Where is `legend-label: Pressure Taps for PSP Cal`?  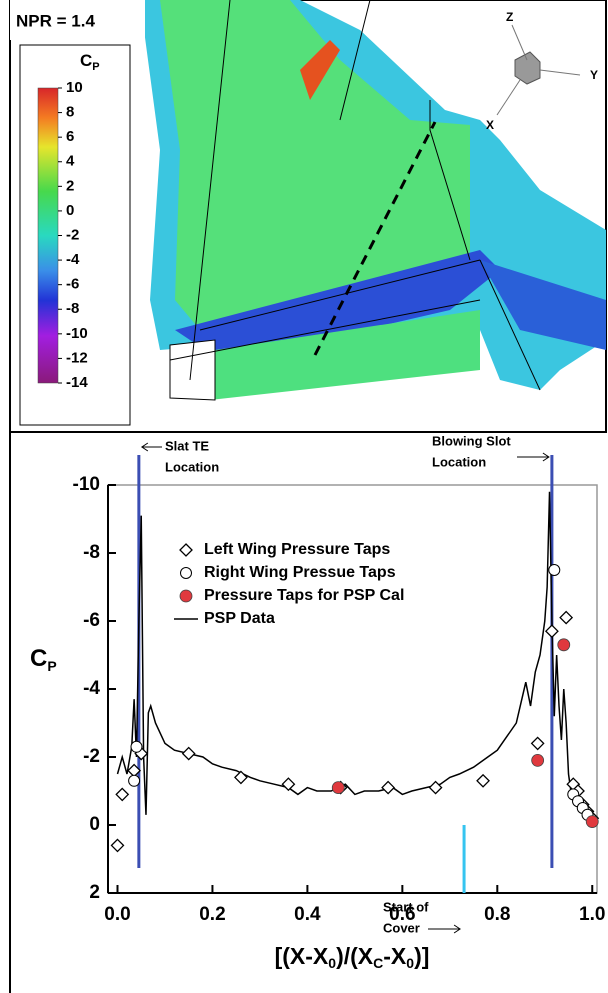
legend-label: Pressure Taps for PSP Cal is located at coordinates (304, 595).